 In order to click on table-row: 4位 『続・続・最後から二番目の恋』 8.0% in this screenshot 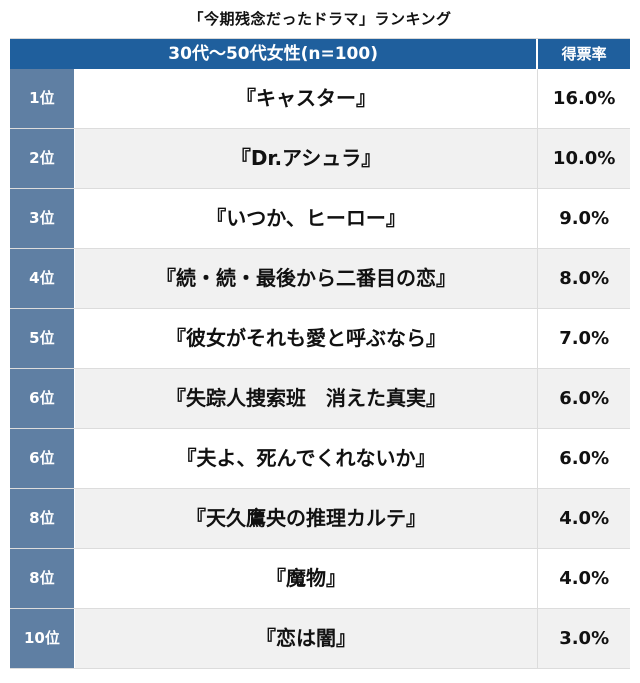, I will do `click(320, 279)`.